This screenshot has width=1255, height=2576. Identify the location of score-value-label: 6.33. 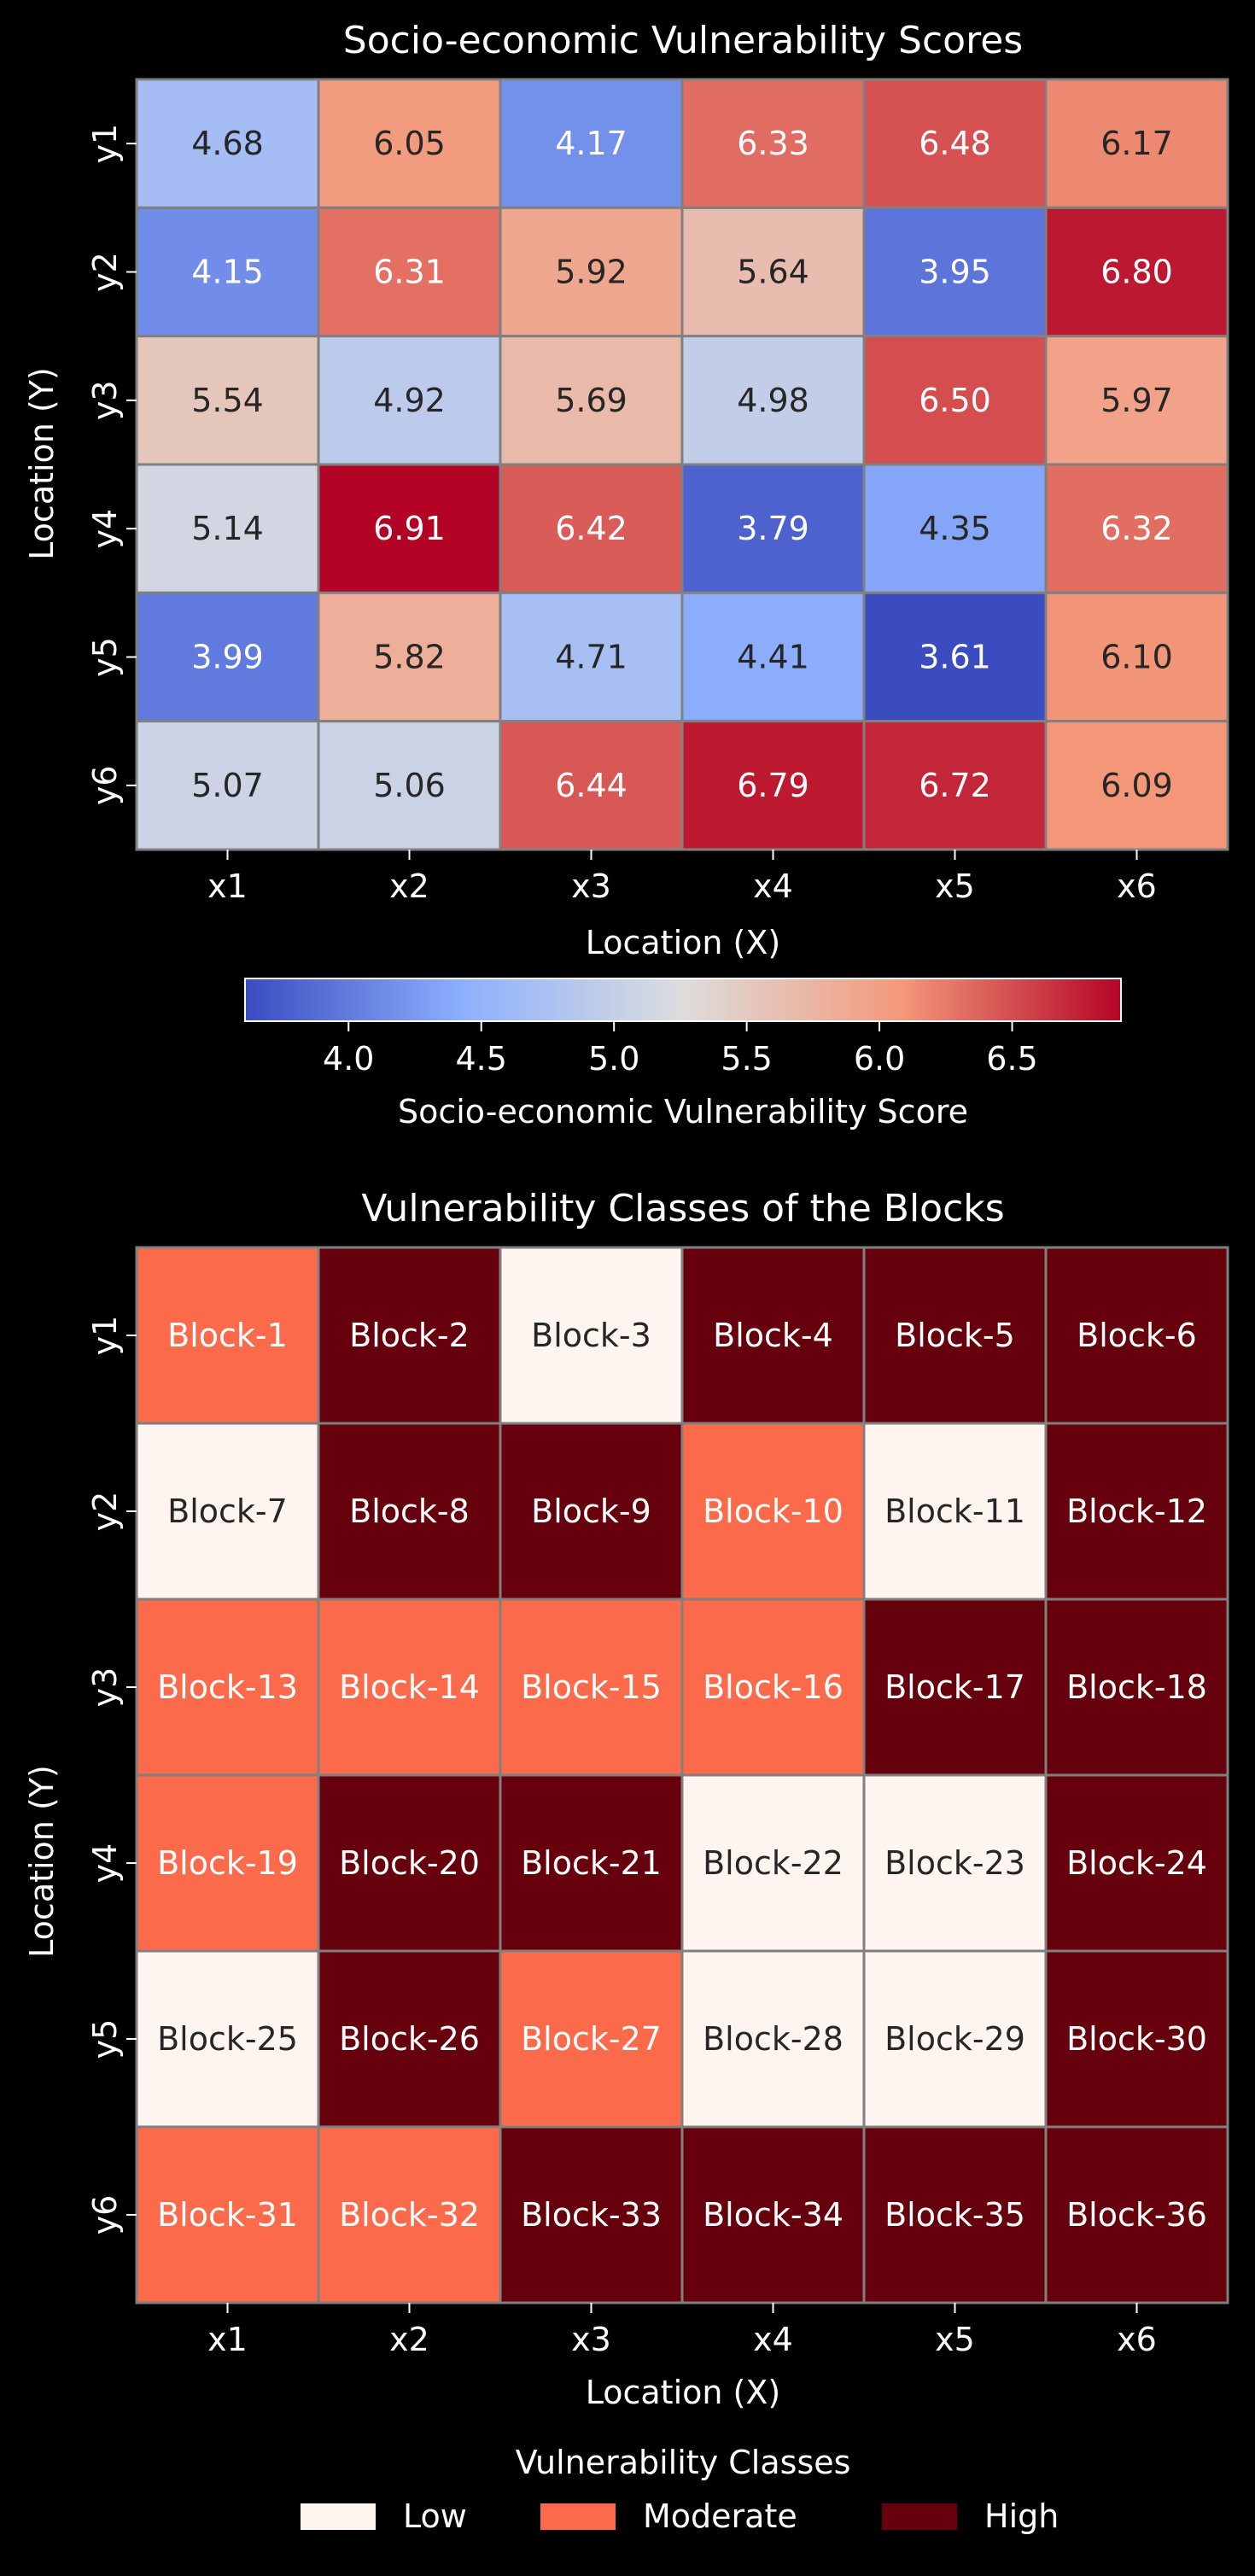
(773, 143).